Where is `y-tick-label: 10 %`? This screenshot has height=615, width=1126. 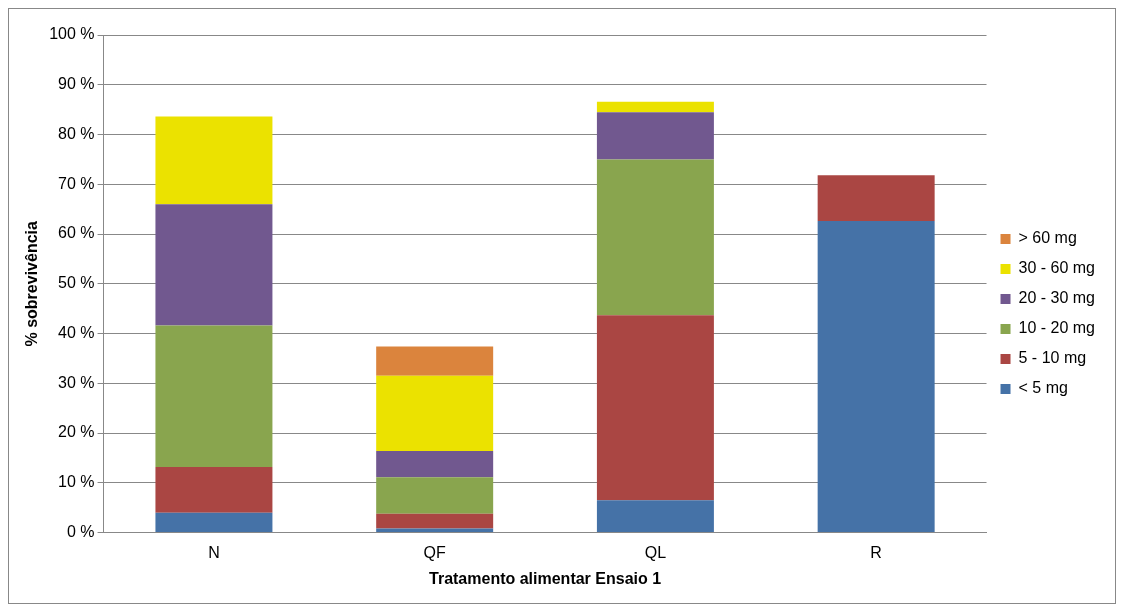 y-tick-label: 10 % is located at coordinates (76, 482).